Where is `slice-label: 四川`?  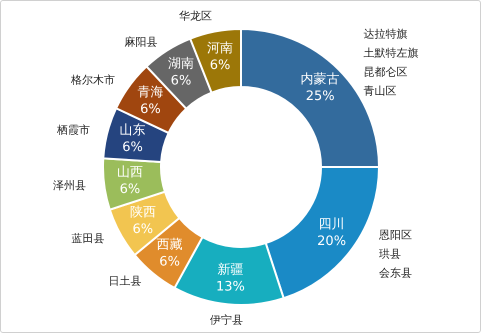 slice-label: 四川 is located at coordinates (331, 224).